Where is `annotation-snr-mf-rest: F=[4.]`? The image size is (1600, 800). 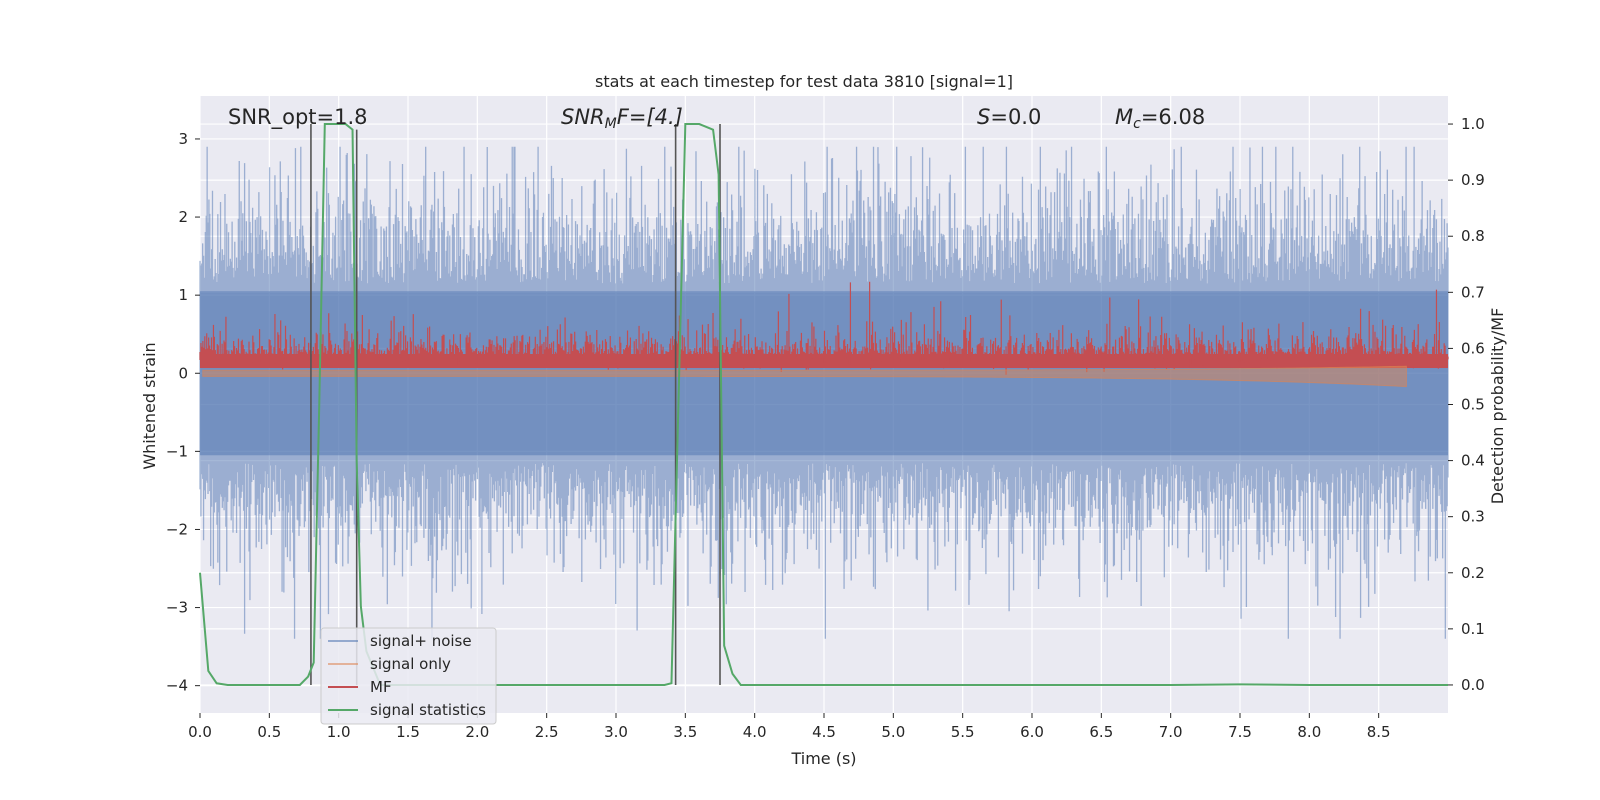
annotation-snr-mf-rest: F=[4.] is located at coordinates (650, 117).